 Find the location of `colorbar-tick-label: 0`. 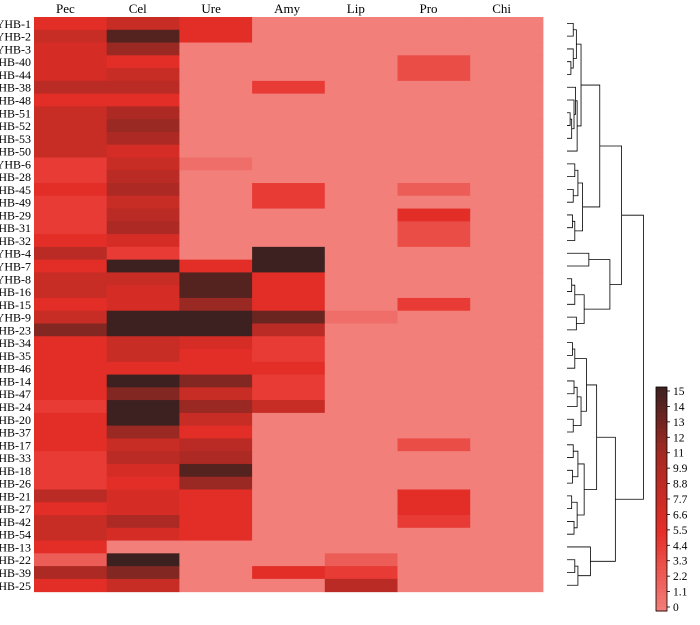

colorbar-tick-label: 0 is located at coordinates (676, 608).